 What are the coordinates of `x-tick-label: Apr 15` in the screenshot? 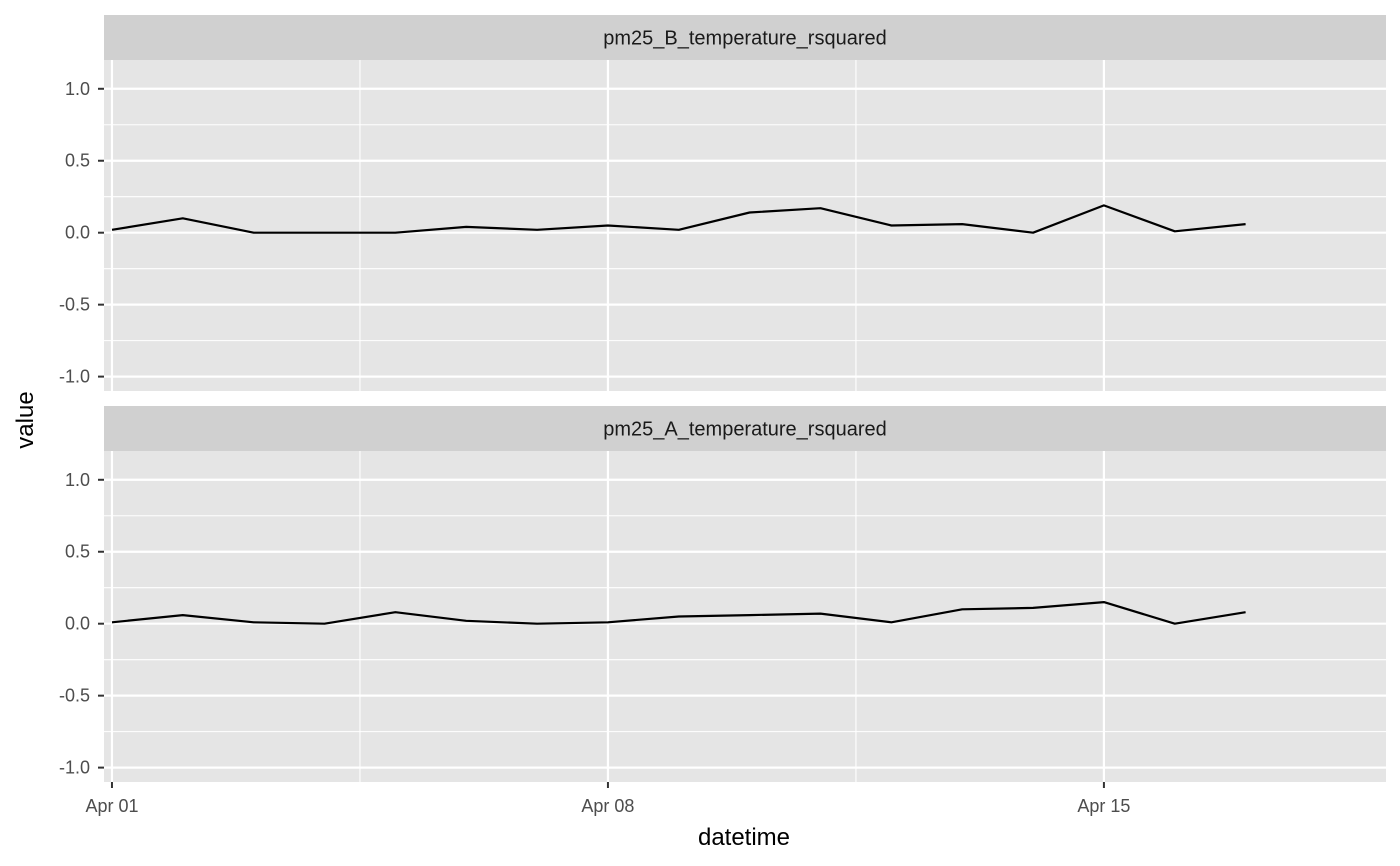 It's located at (1103, 806).